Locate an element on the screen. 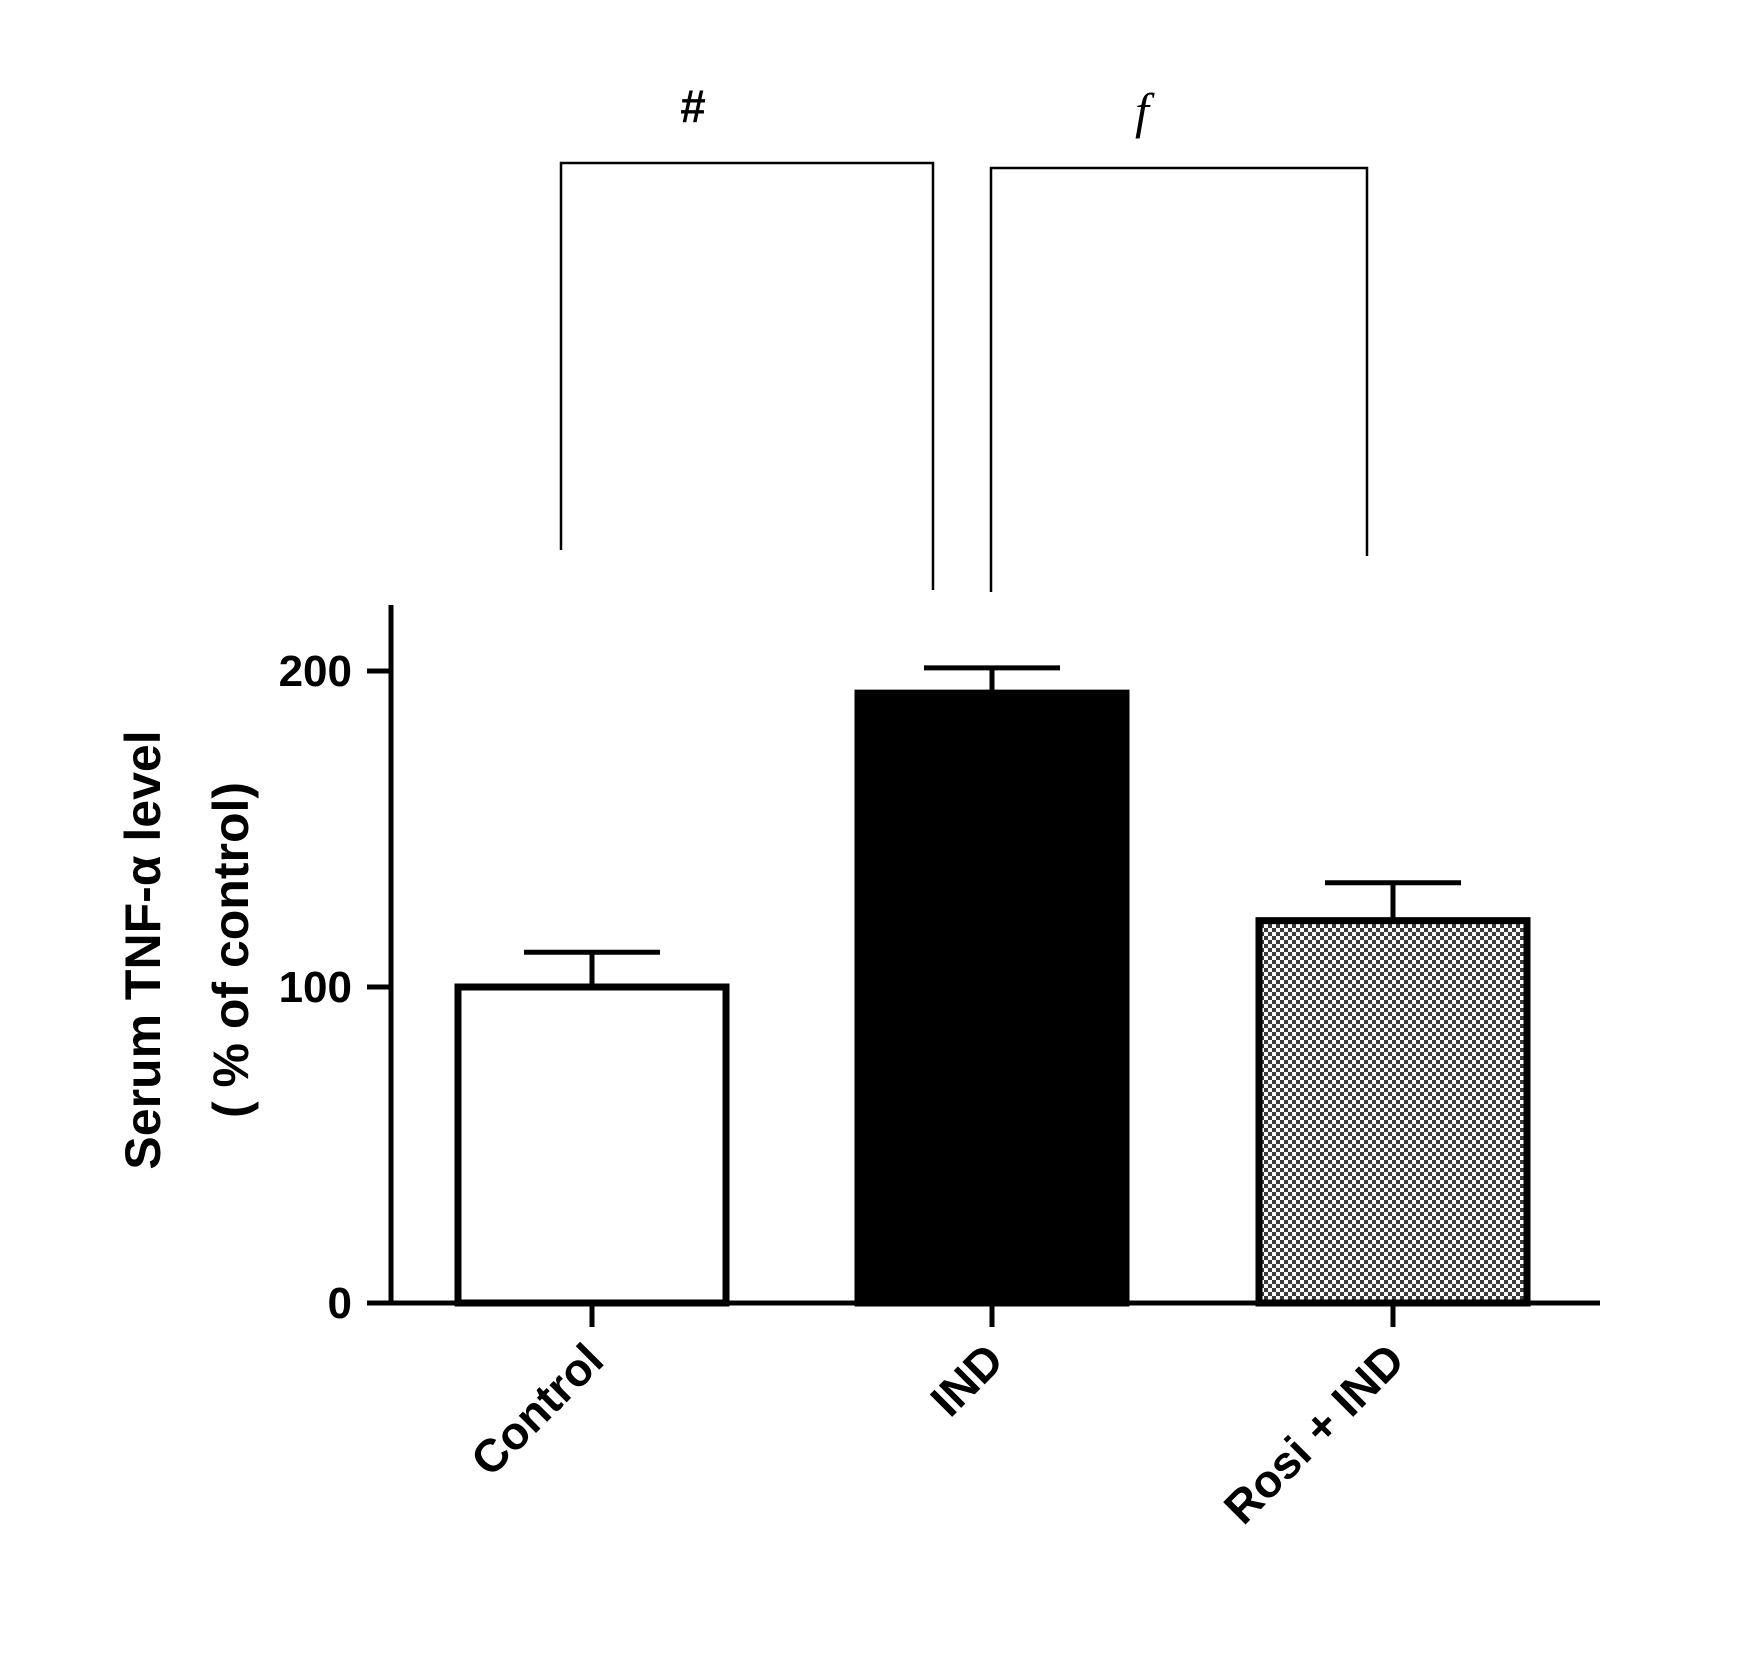  y-axis-title: Serum TNF-α level ( % of control) is located at coordinates (187, 949).